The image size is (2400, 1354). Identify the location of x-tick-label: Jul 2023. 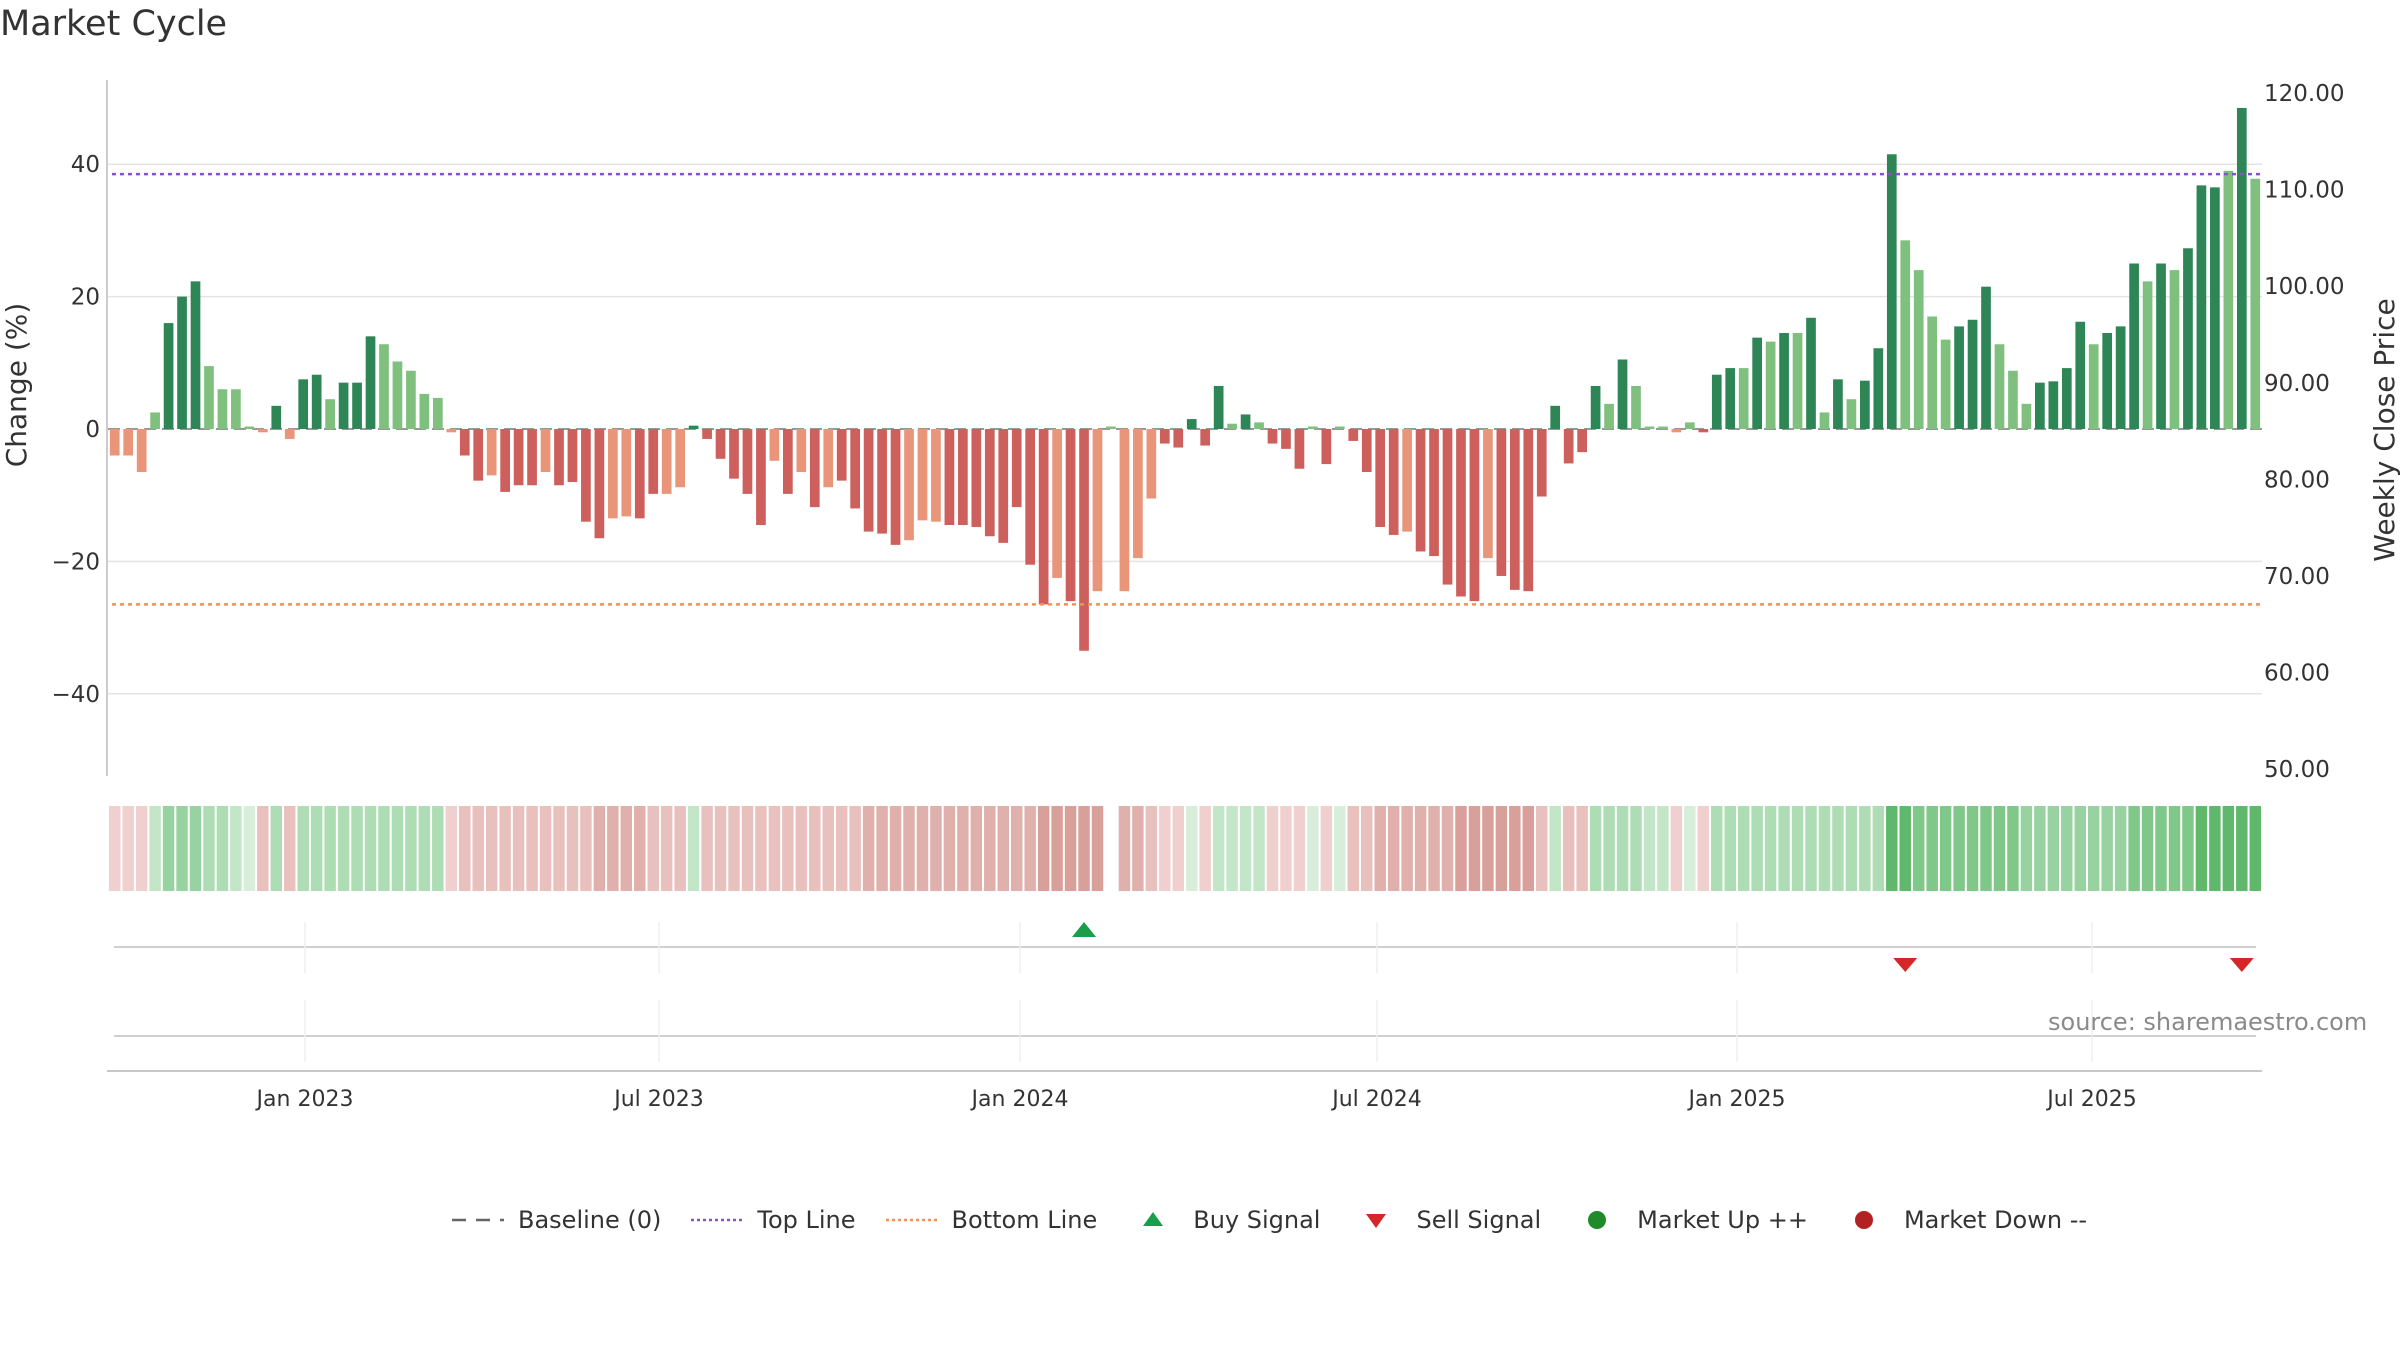
(658, 1099).